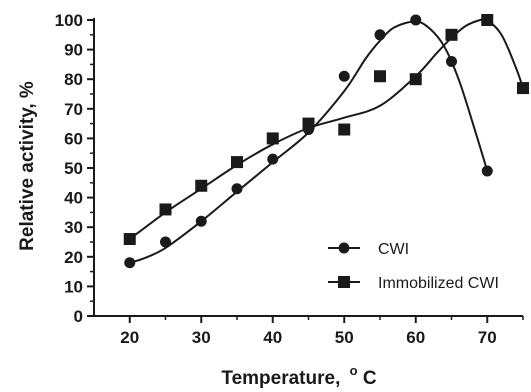 This screenshot has width=531, height=392. What do you see at coordinates (344, 337) in the screenshot?
I see `x-tick-label-50: 50` at bounding box center [344, 337].